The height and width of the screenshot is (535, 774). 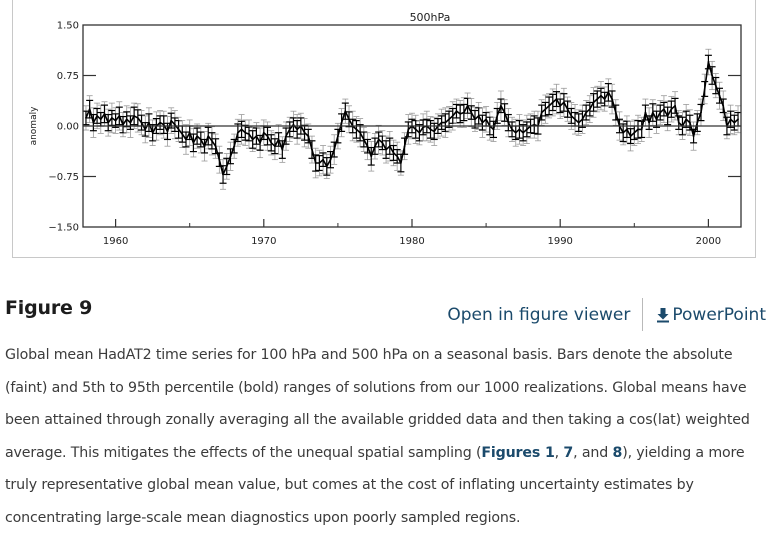 What do you see at coordinates (68, 127) in the screenshot?
I see `y-tick-label: 0.00` at bounding box center [68, 127].